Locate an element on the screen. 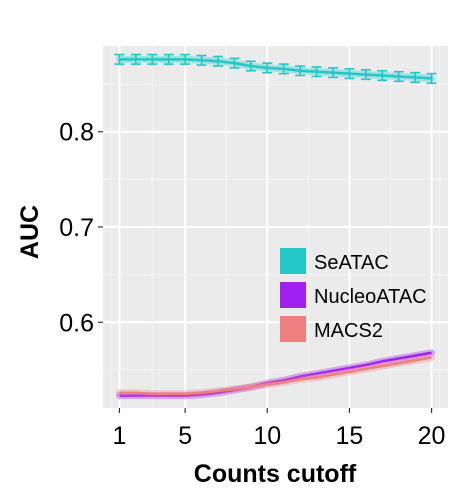 The height and width of the screenshot is (490, 459). x-tick-labels: 1 5 10 15 20 is located at coordinates (278, 436).